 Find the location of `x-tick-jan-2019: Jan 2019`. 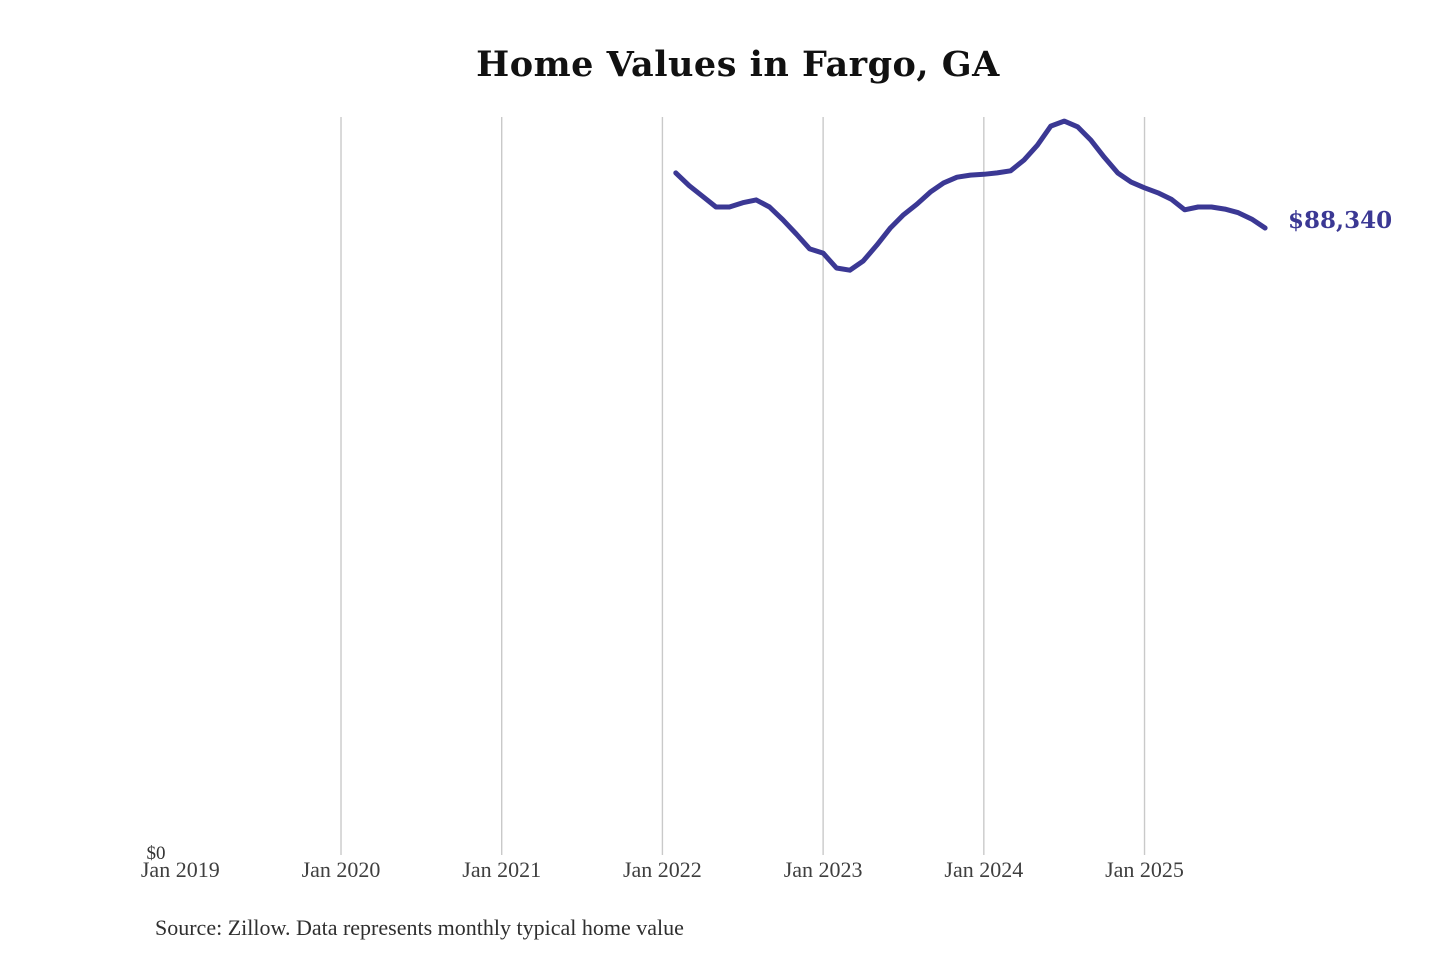

x-tick-jan-2019: Jan 2019 is located at coordinates (180, 869).